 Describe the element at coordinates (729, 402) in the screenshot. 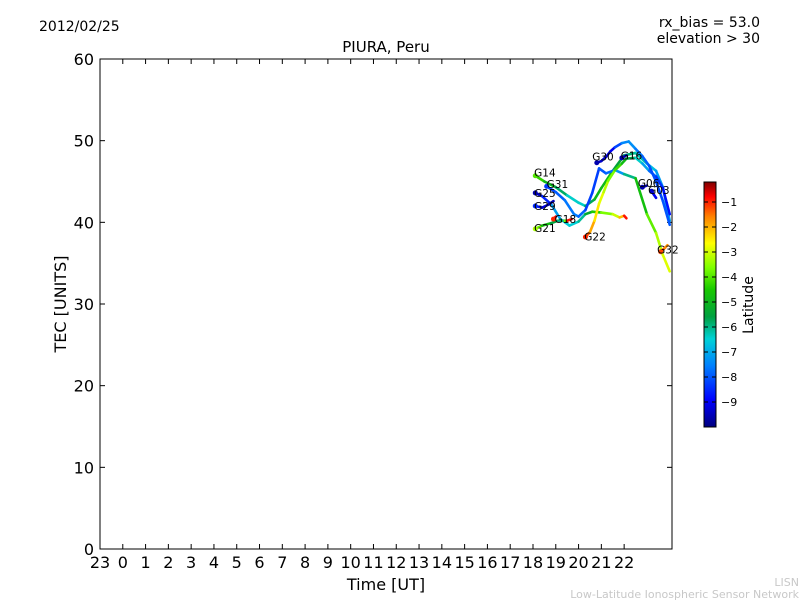

I see `colorbar-tick-label: −9` at that location.